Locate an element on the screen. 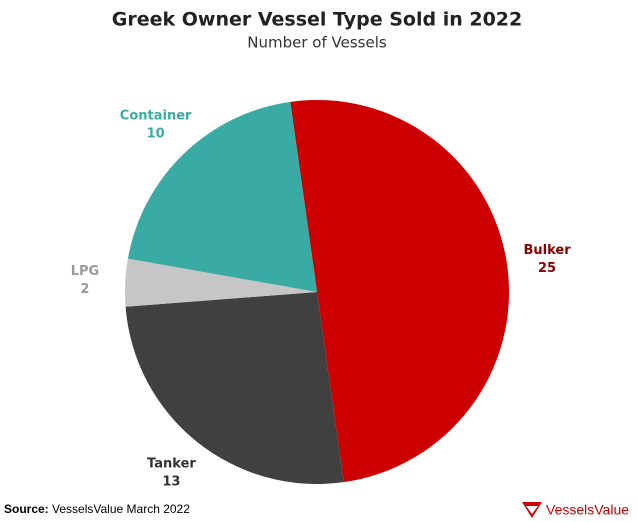 The height and width of the screenshot is (522, 638). slice-label: Bulker is located at coordinates (547, 250).